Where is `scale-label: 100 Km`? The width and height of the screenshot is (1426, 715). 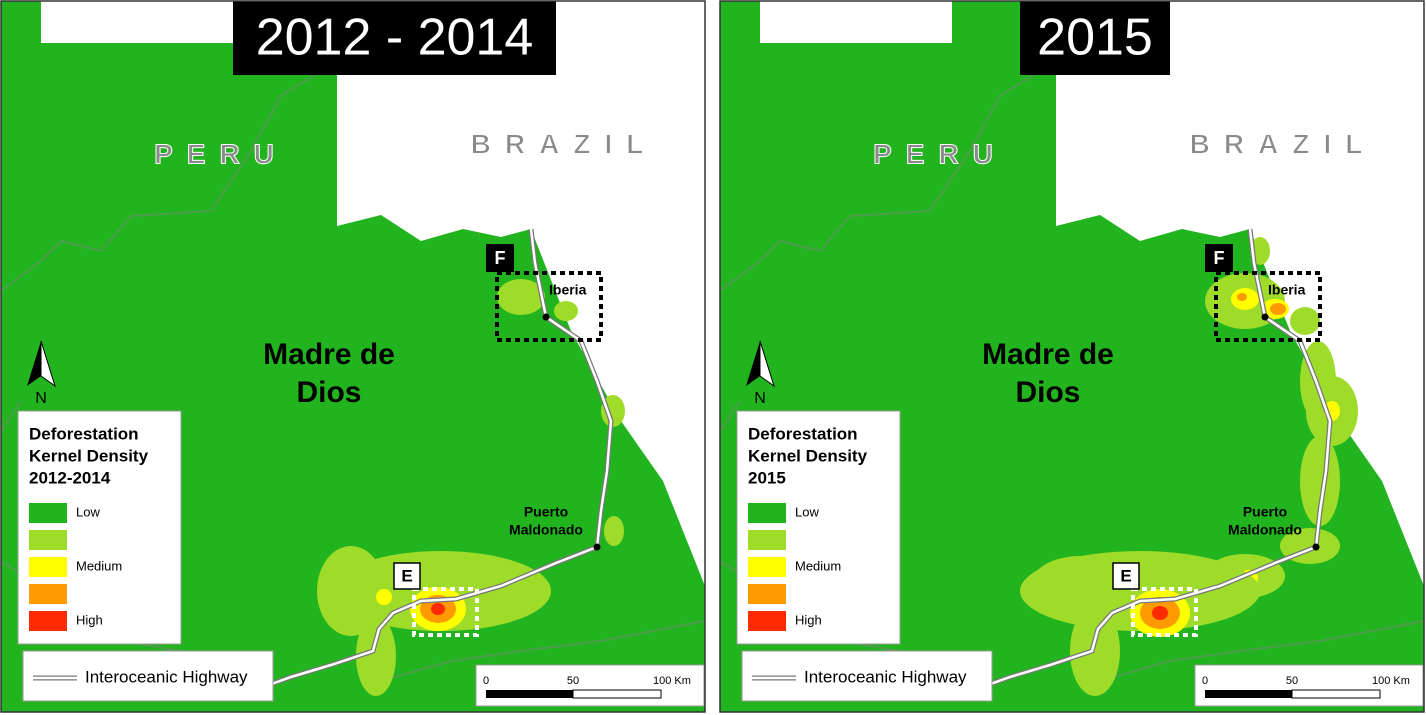 scale-label: 100 Km is located at coordinates (1391, 681).